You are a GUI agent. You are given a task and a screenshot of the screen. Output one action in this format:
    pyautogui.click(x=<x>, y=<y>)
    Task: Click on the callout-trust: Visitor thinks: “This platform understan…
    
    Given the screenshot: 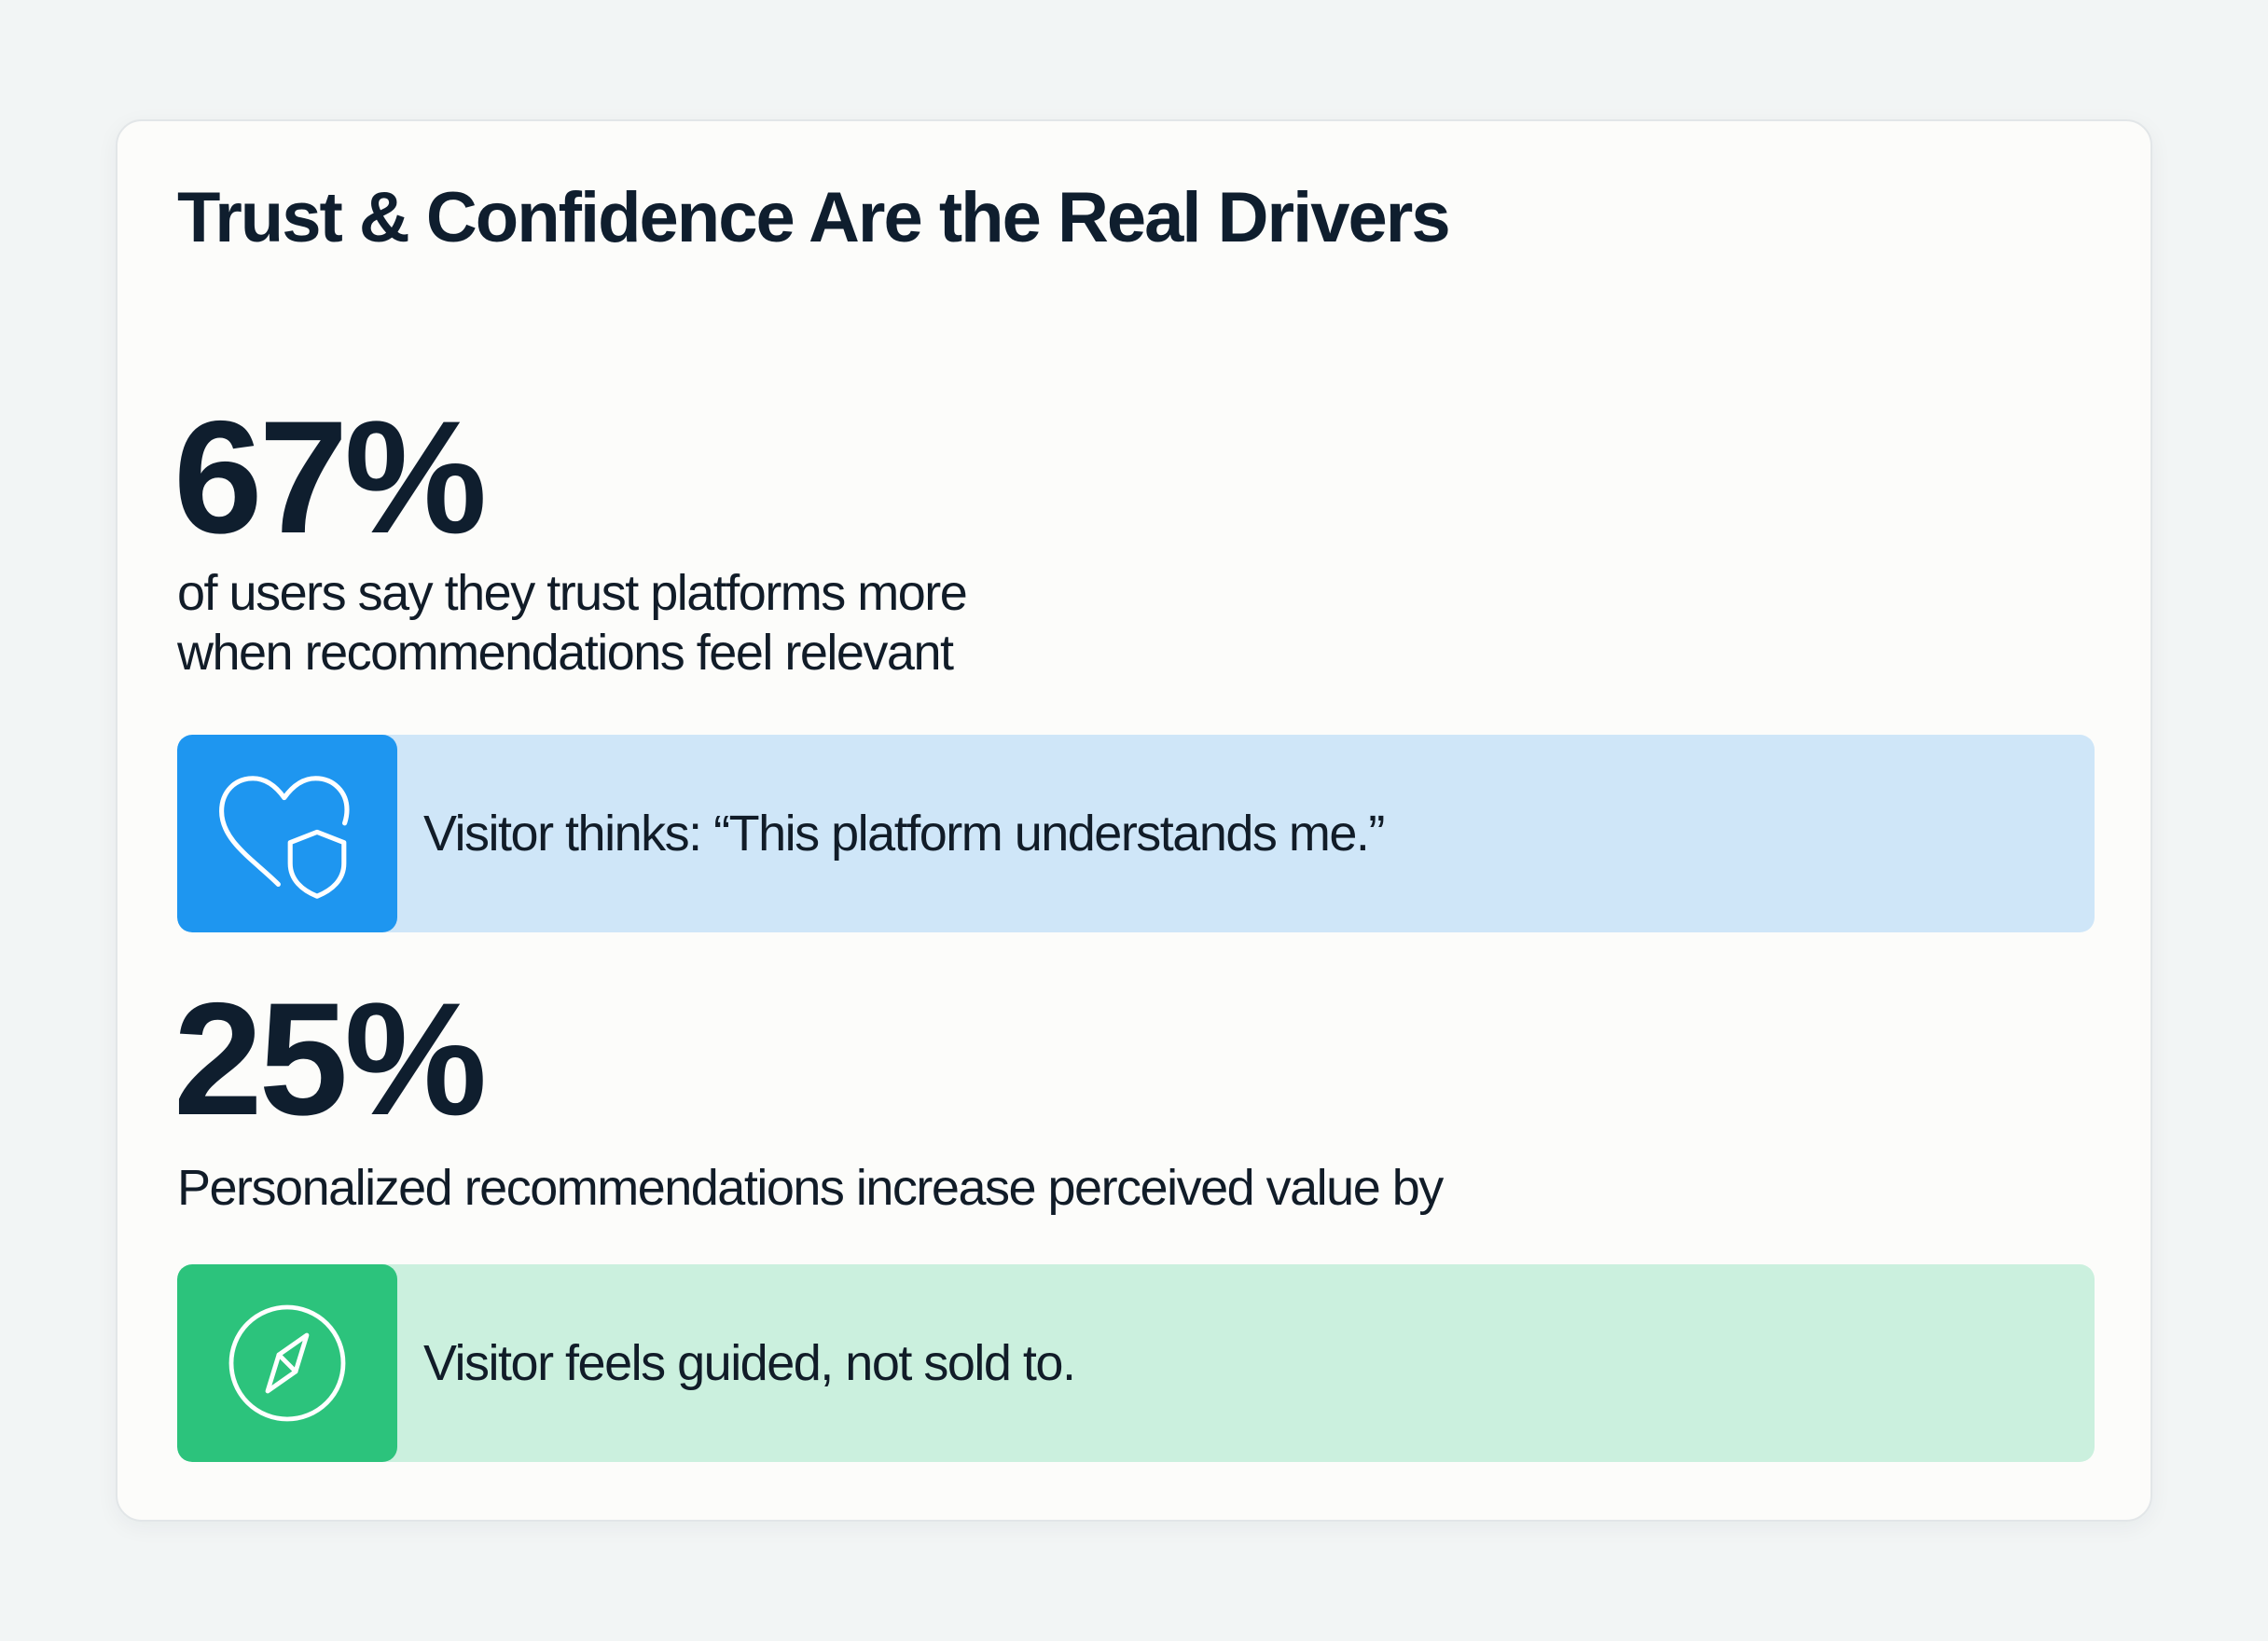 What is the action you would take?
    pyautogui.click(x=1136, y=833)
    